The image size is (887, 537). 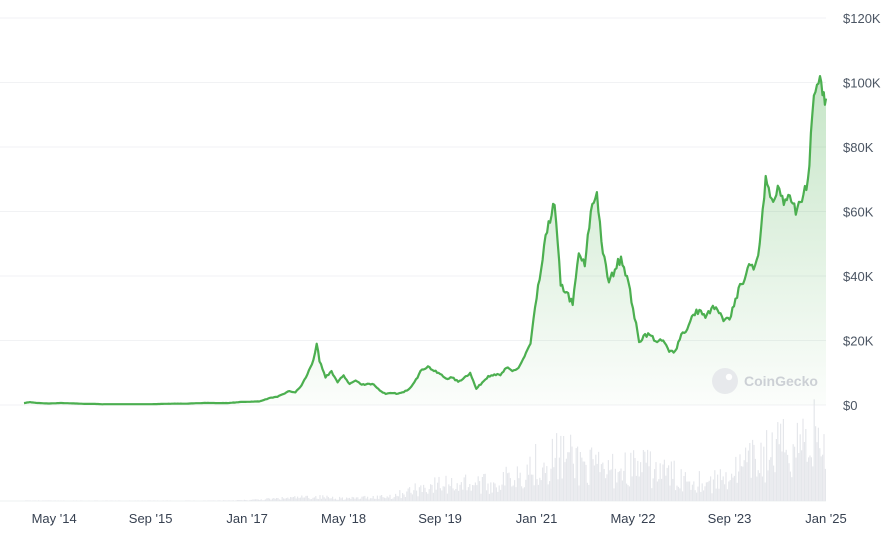 What do you see at coordinates (343, 518) in the screenshot?
I see `x-tick-label: May '18` at bounding box center [343, 518].